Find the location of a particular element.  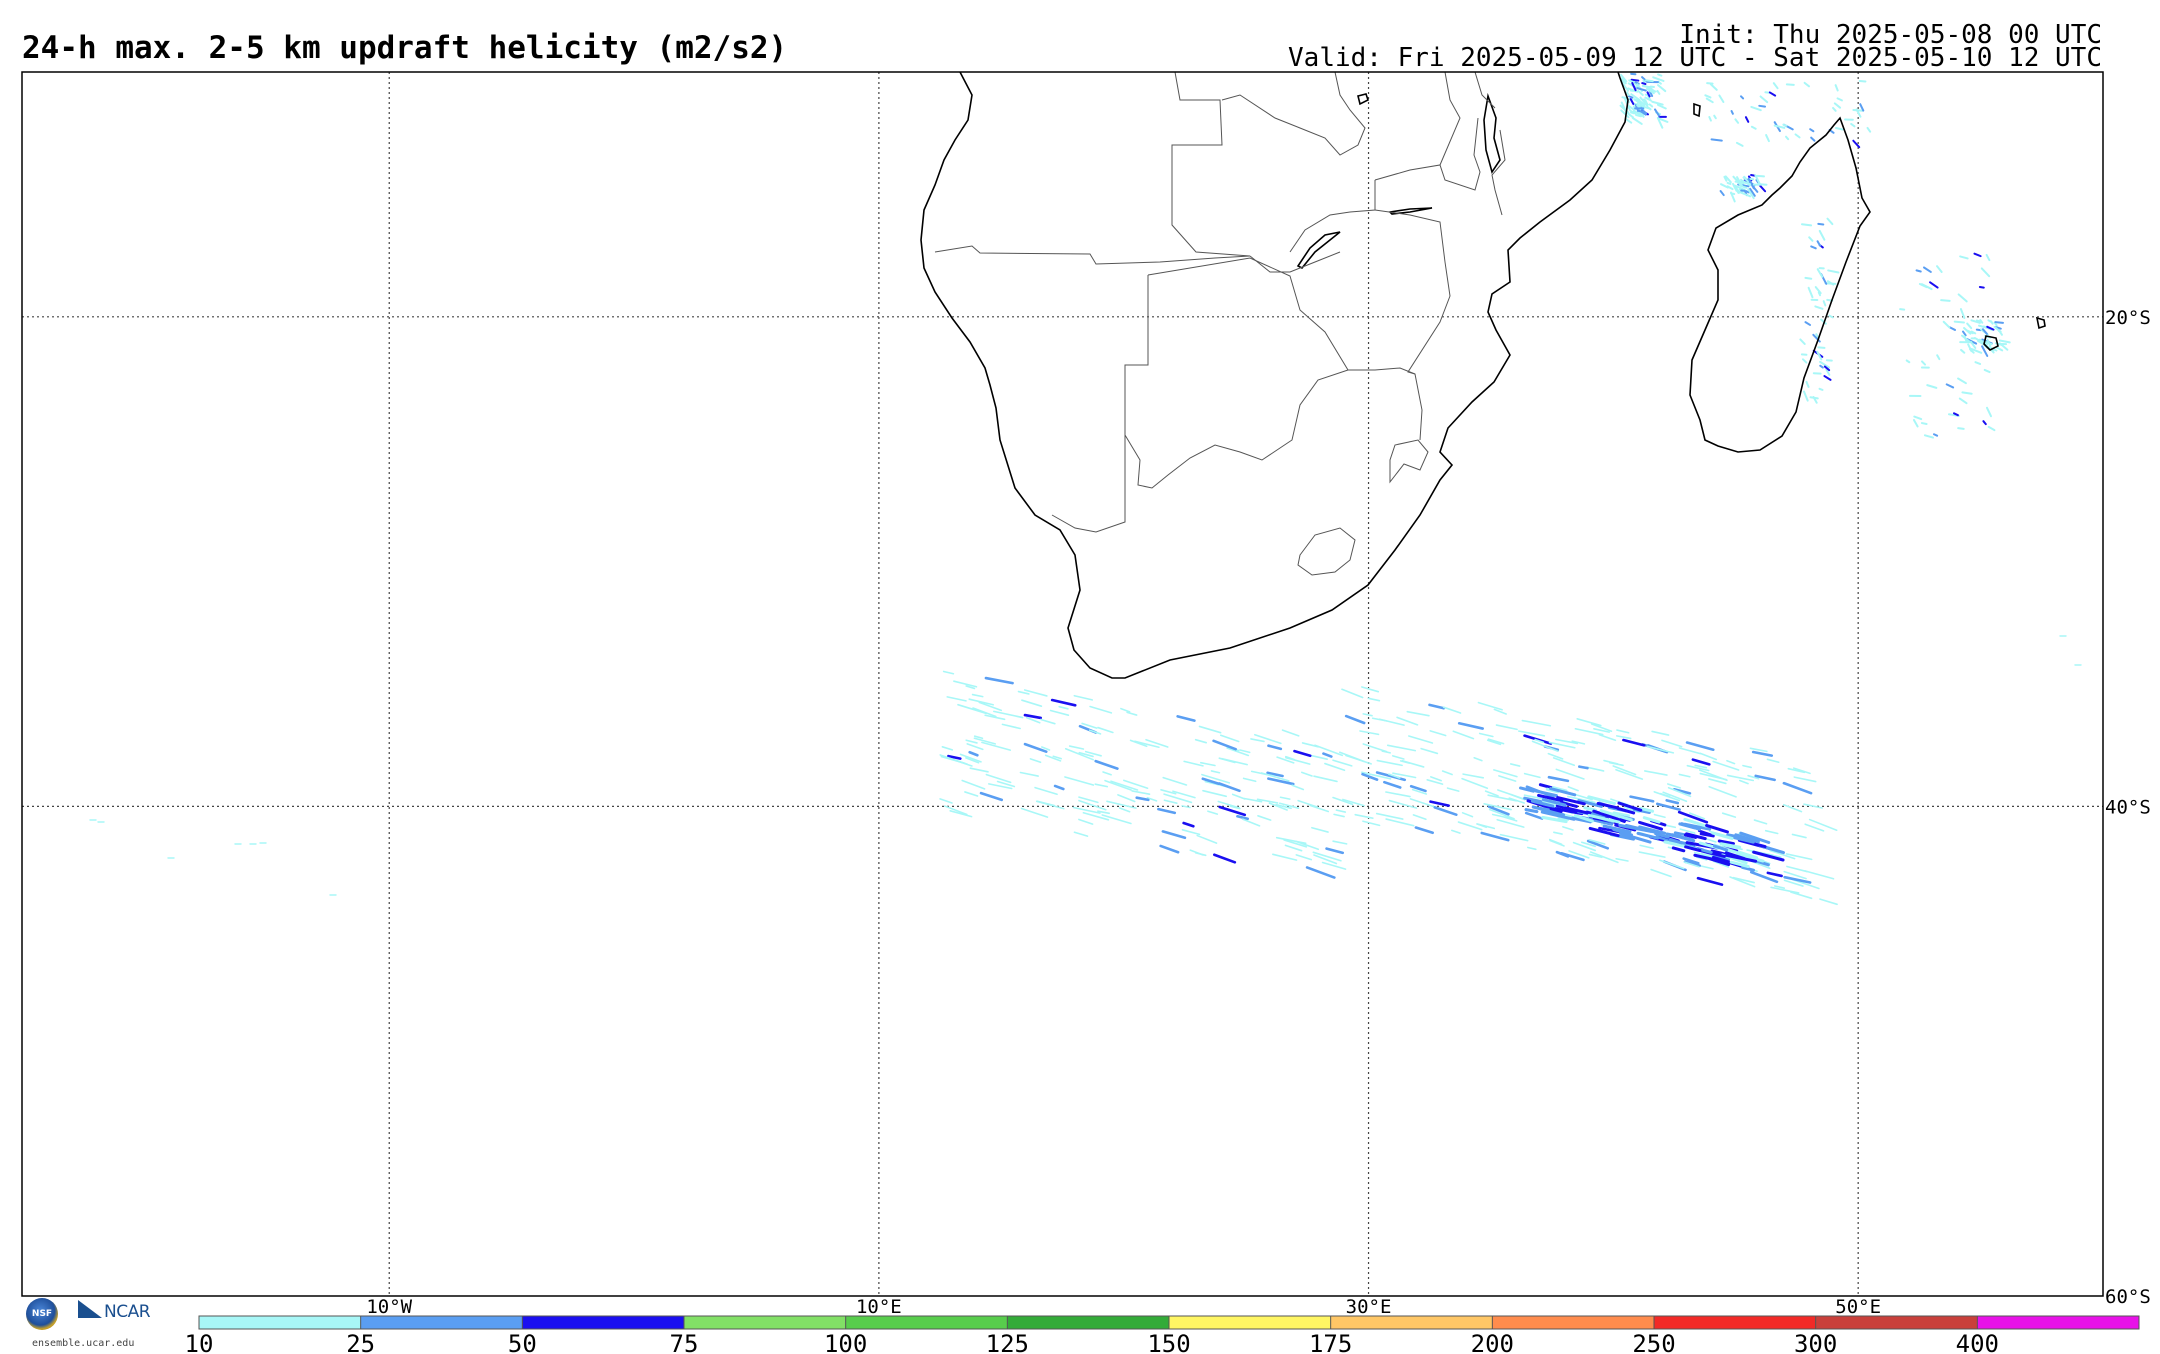

colorbar-label: 150 is located at coordinates (1168, 1342).